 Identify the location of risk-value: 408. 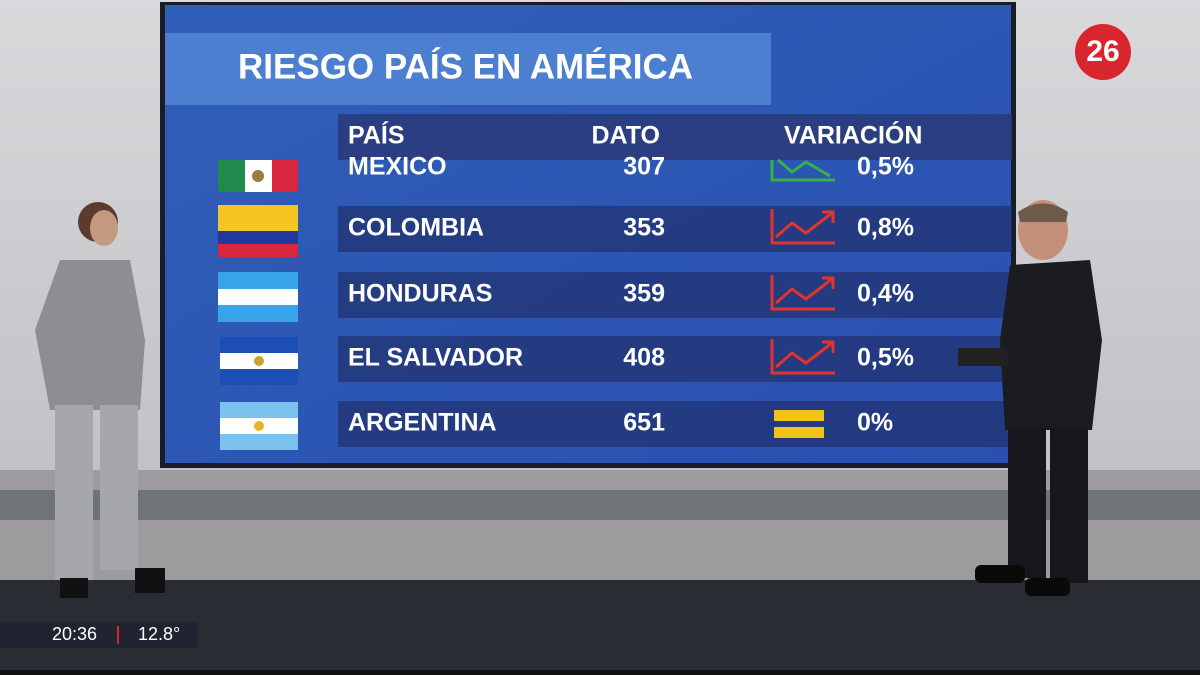
(644, 358).